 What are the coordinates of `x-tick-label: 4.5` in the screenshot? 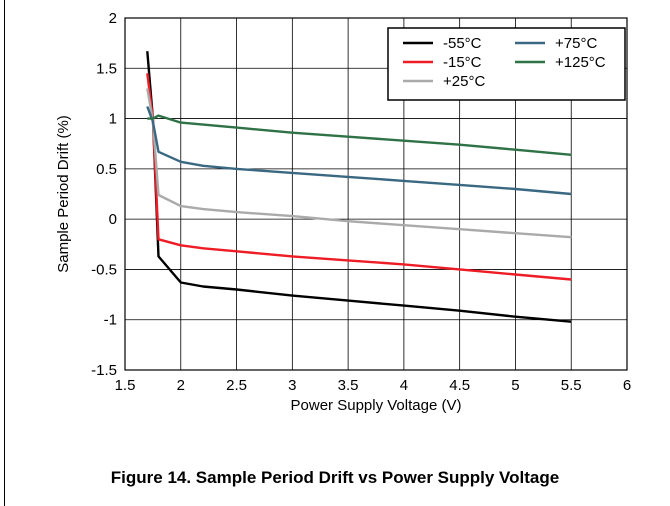 It's located at (459, 385).